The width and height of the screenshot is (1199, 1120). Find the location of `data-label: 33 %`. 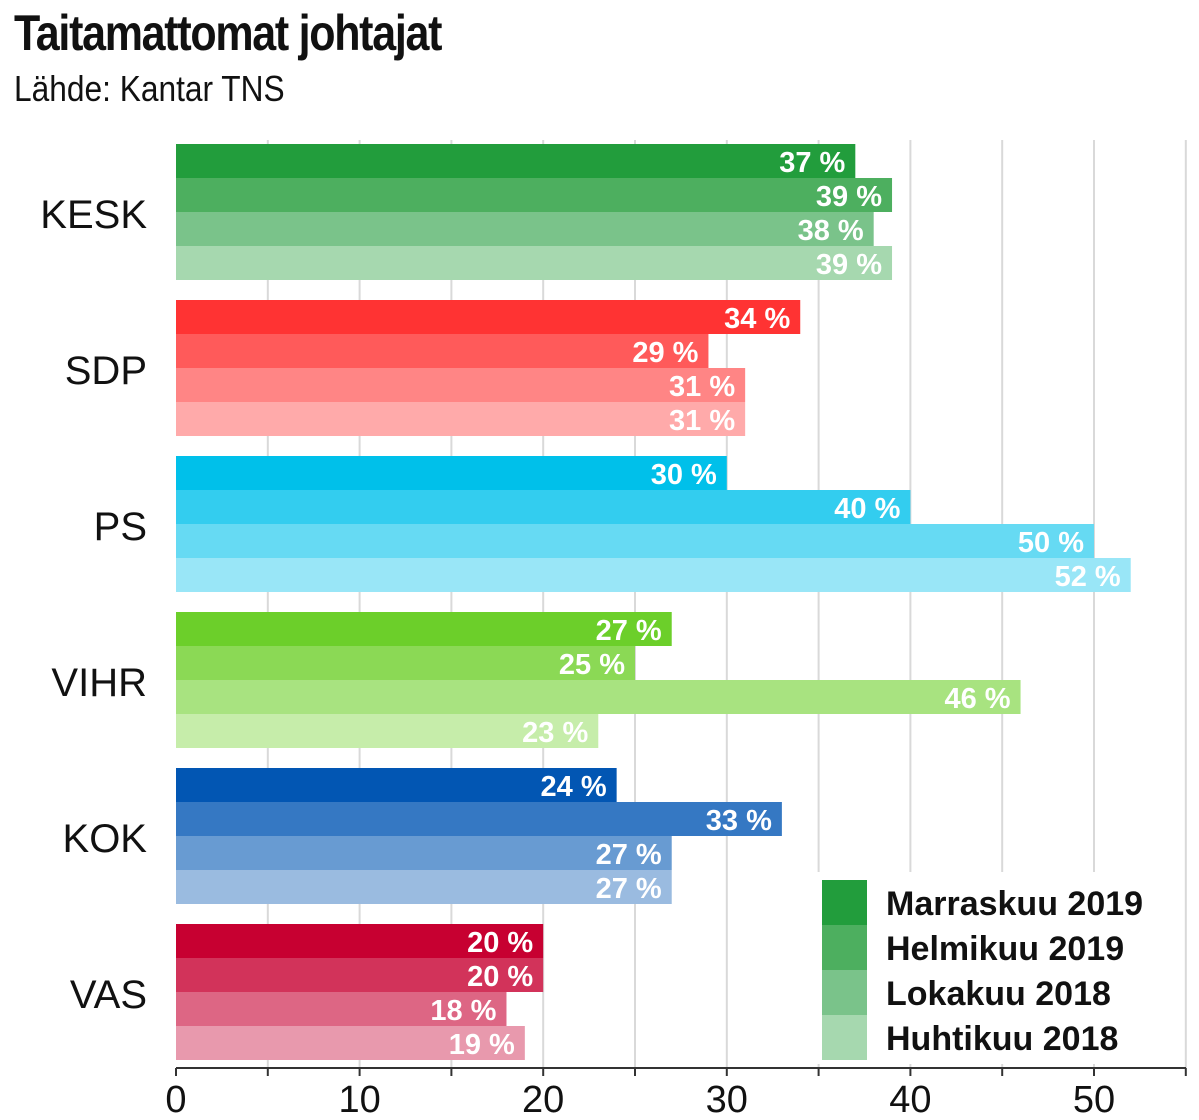

data-label: 33 % is located at coordinates (739, 821).